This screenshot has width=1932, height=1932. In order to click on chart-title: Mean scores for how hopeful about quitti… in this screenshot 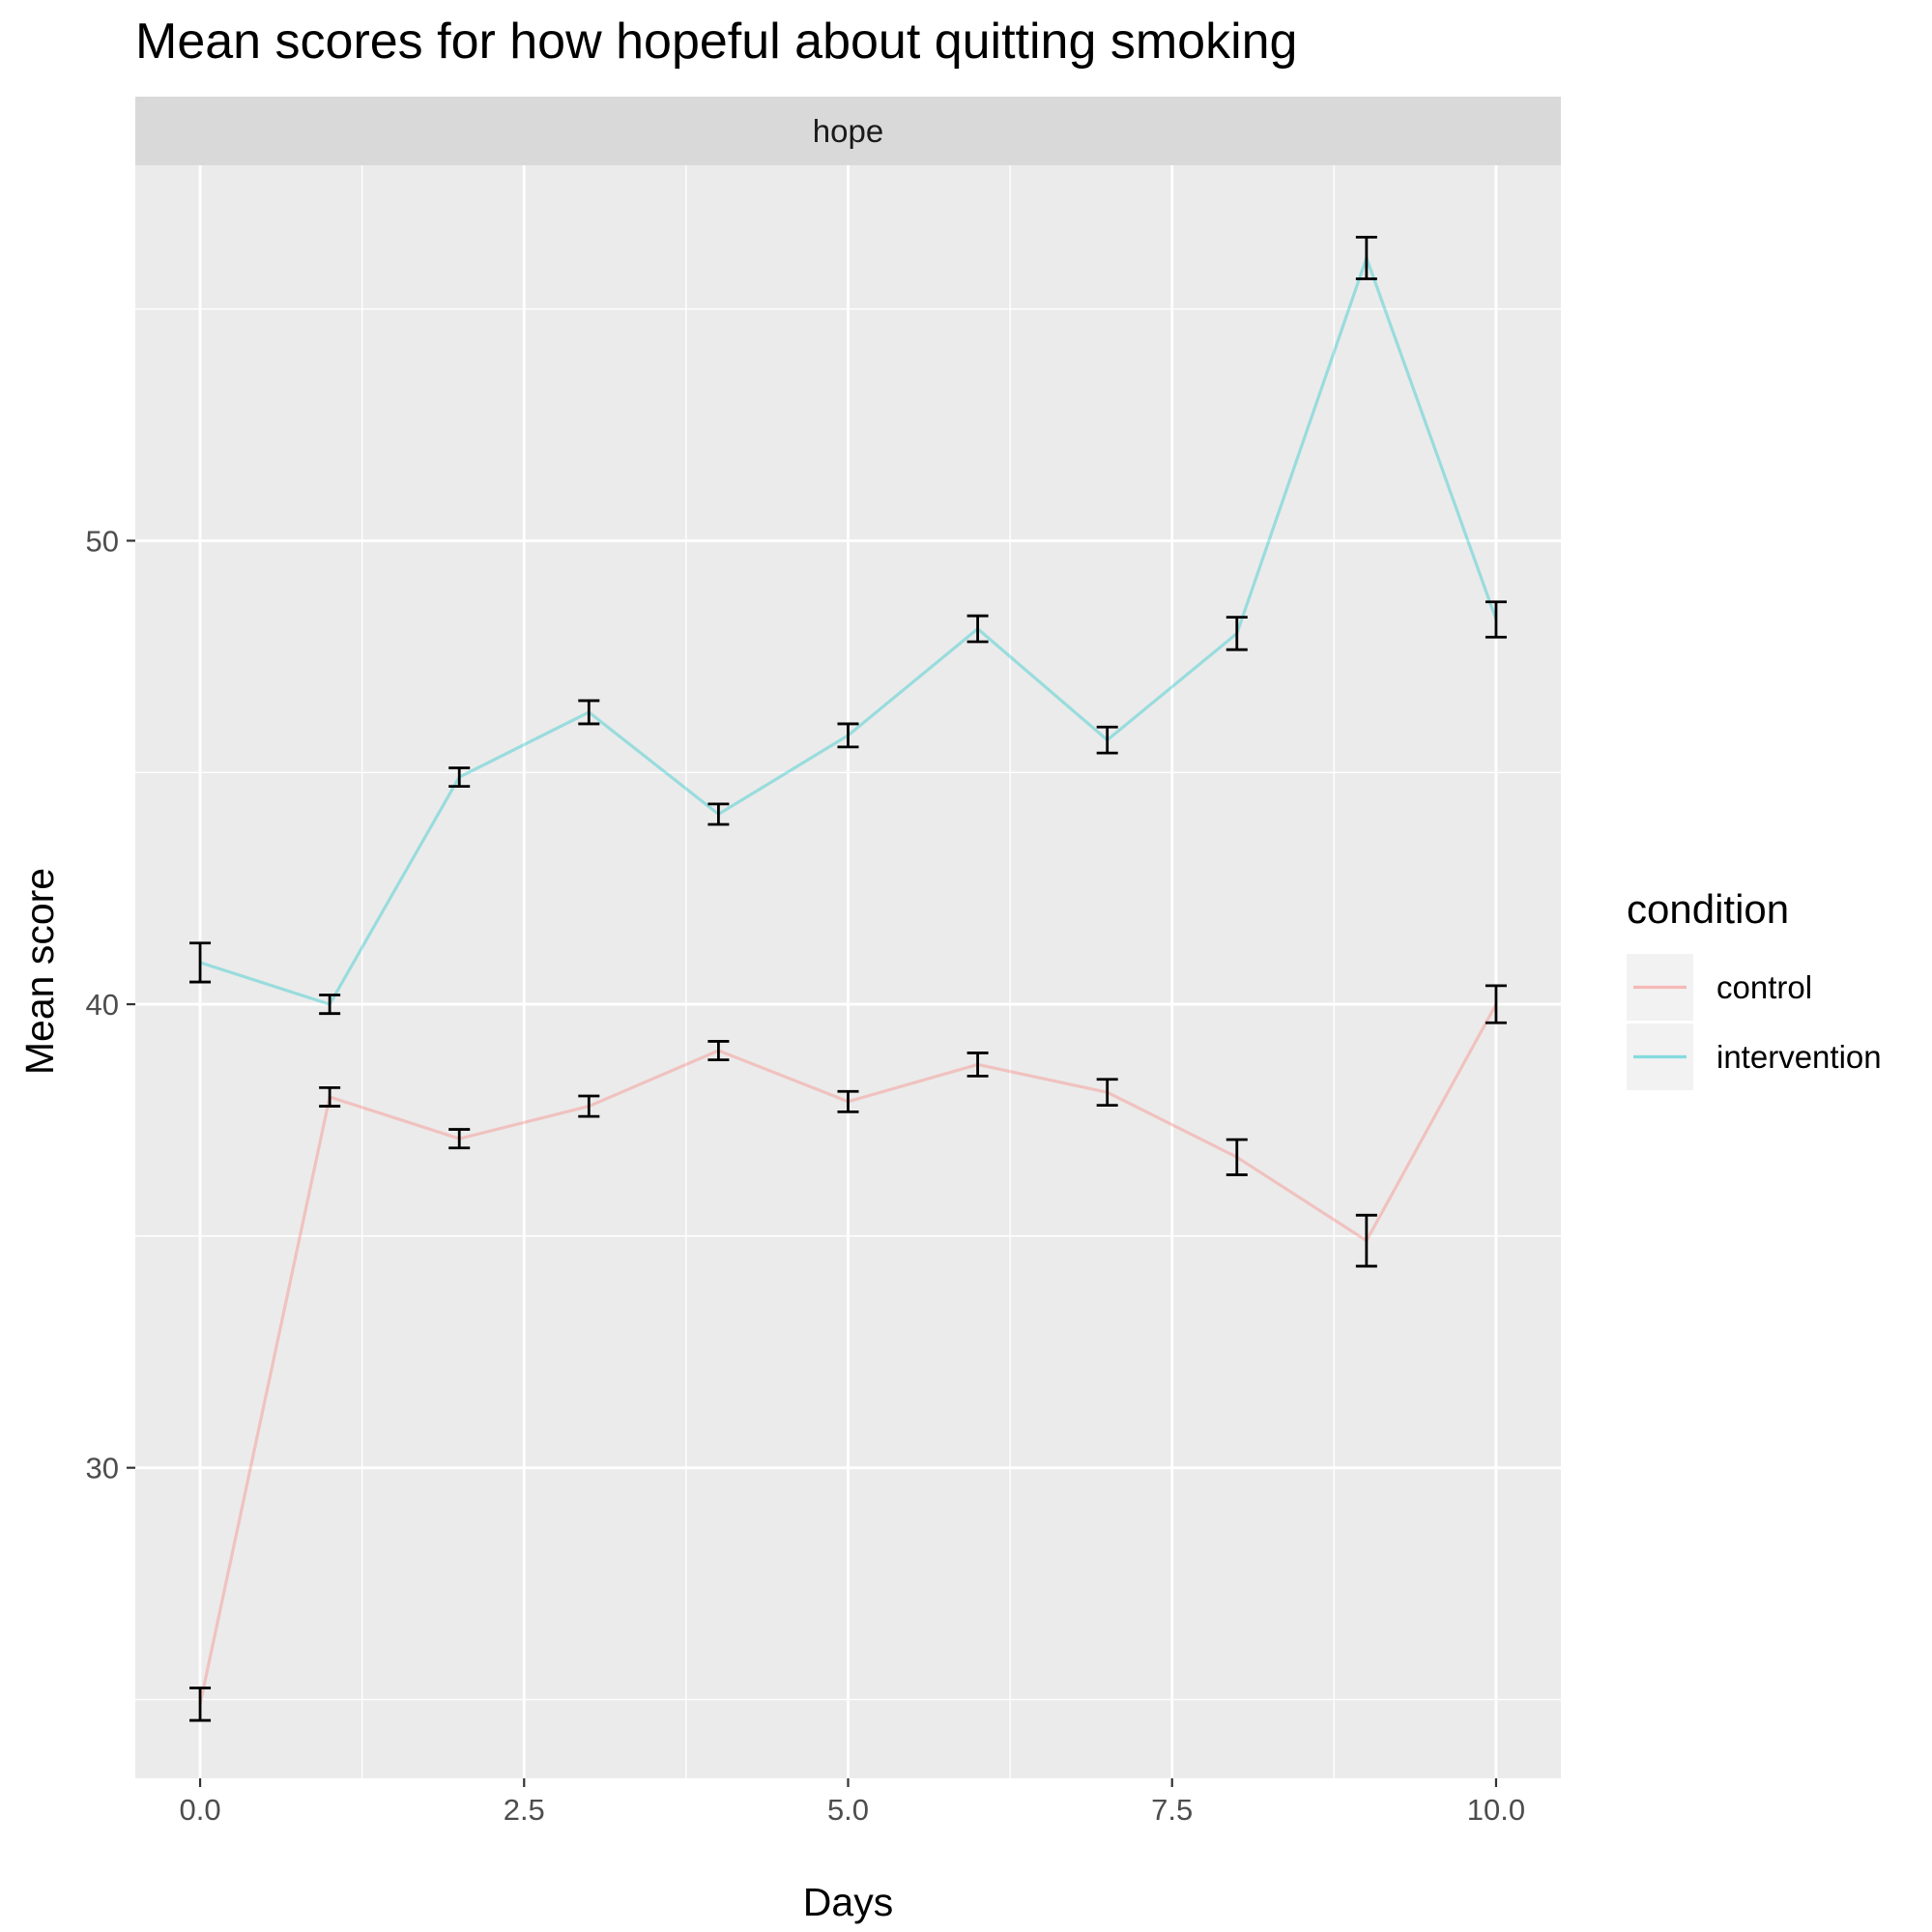, I will do `click(716, 42)`.